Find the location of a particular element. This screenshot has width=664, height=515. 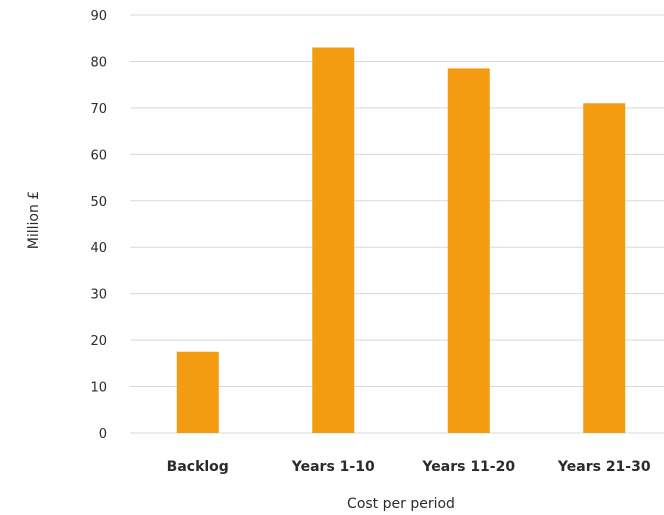

y-tick-label: 0 is located at coordinates (103, 434).